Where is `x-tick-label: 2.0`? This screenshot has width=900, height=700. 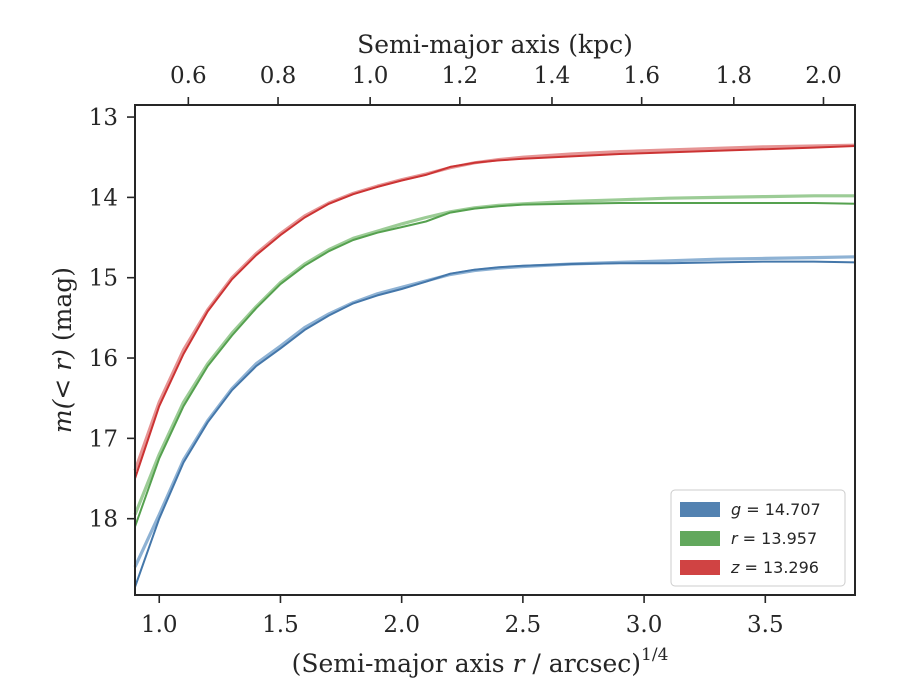
x-tick-label: 2.0 is located at coordinates (401, 625).